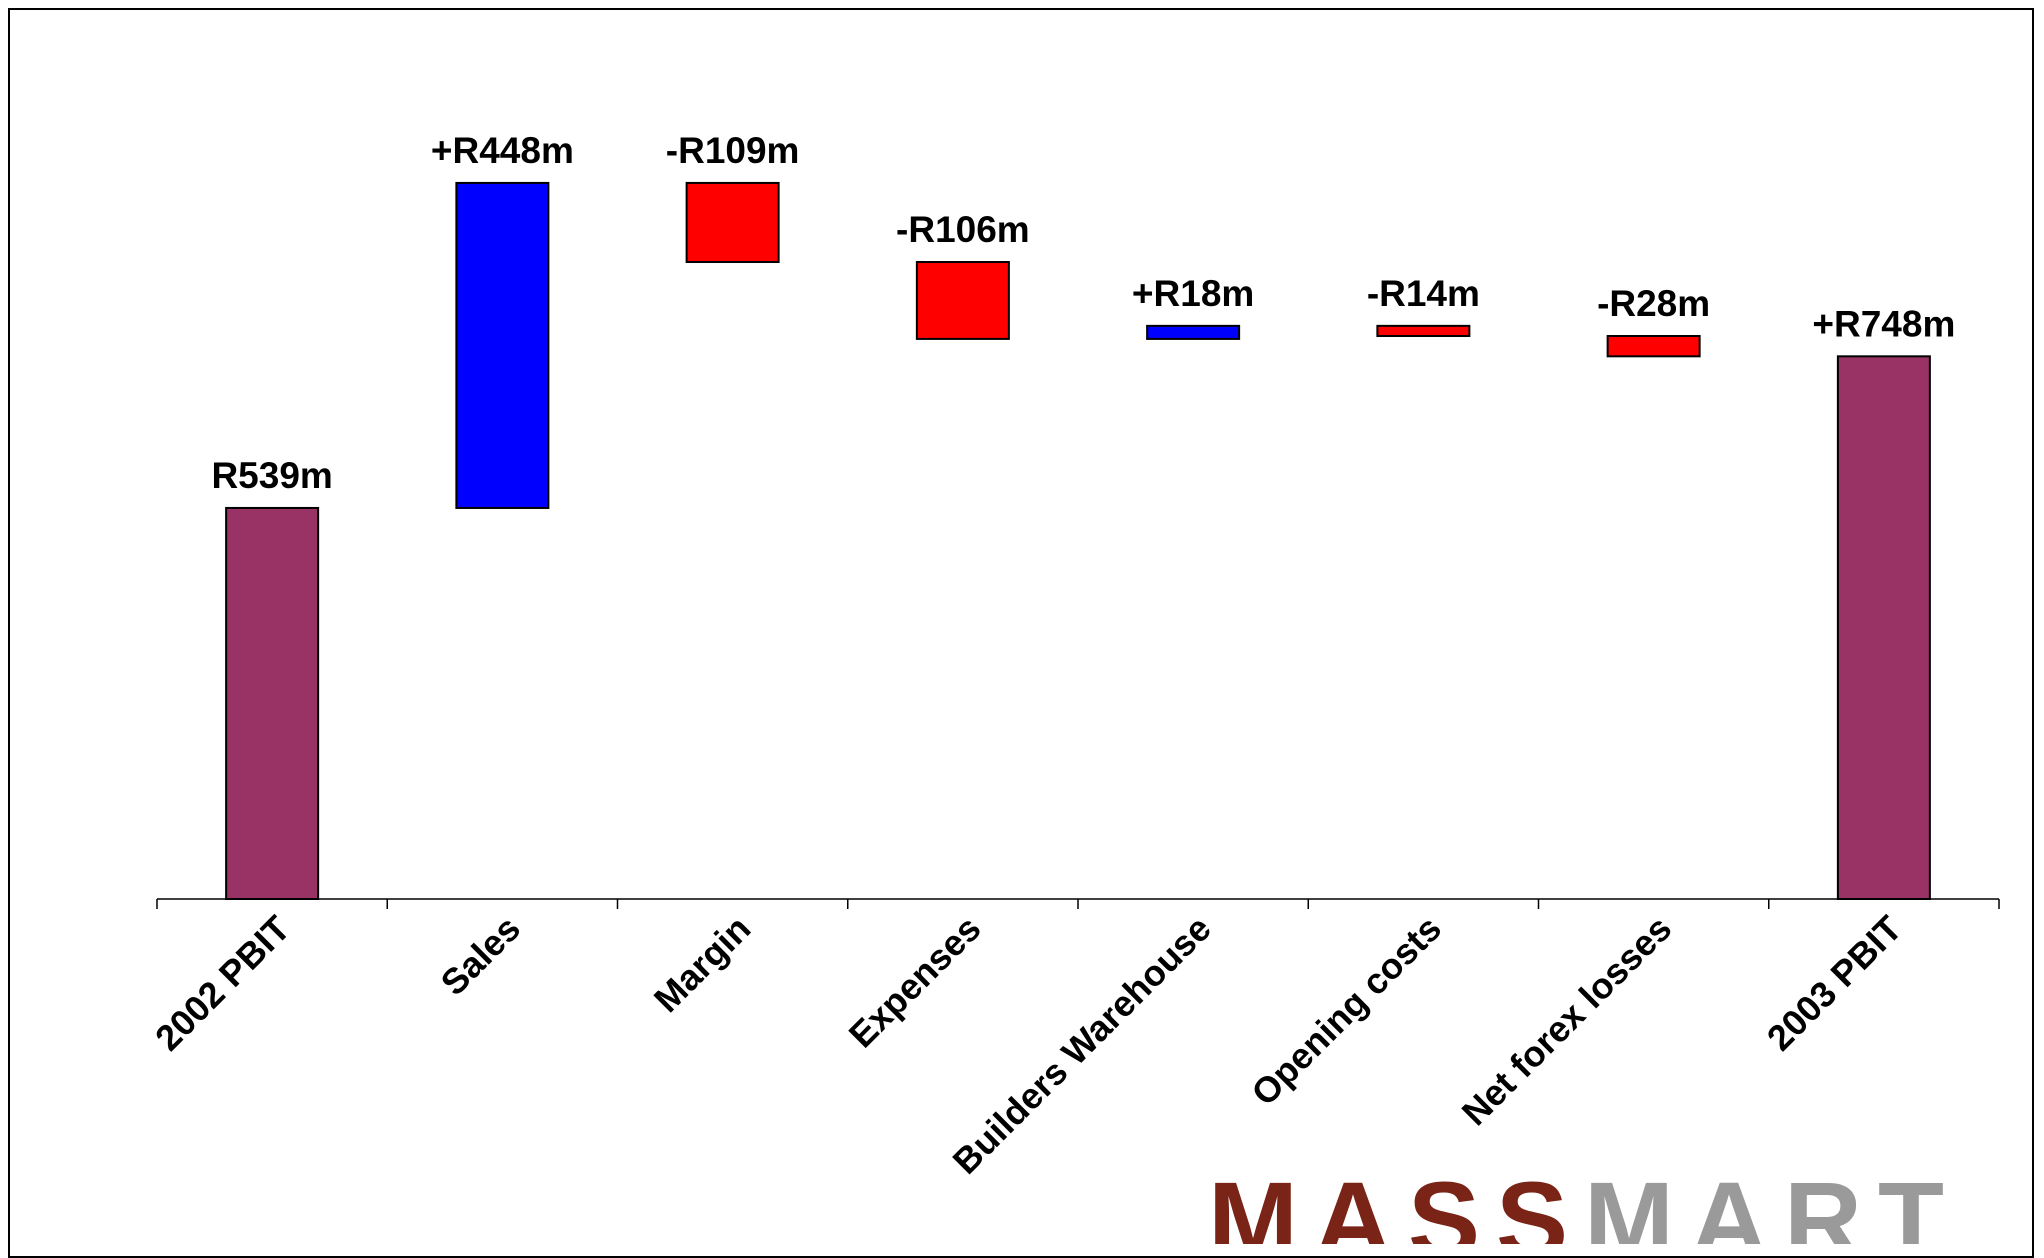  Describe the element at coordinates (1567, 1021) in the screenshot. I see `x-tick-label: Net forex losses` at that location.